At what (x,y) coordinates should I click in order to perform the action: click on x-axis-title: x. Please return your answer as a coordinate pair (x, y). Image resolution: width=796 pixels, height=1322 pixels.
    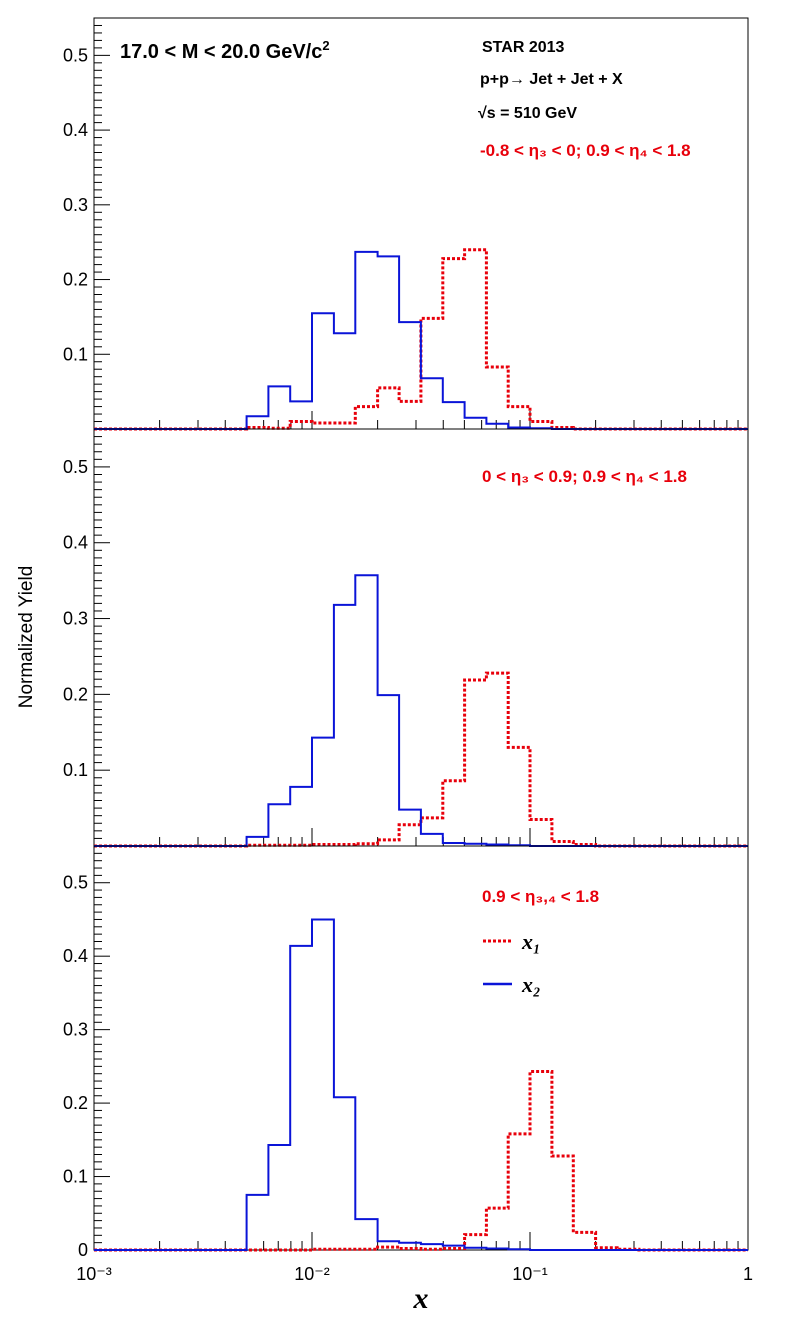
    Looking at the image, I should click on (421, 1298).